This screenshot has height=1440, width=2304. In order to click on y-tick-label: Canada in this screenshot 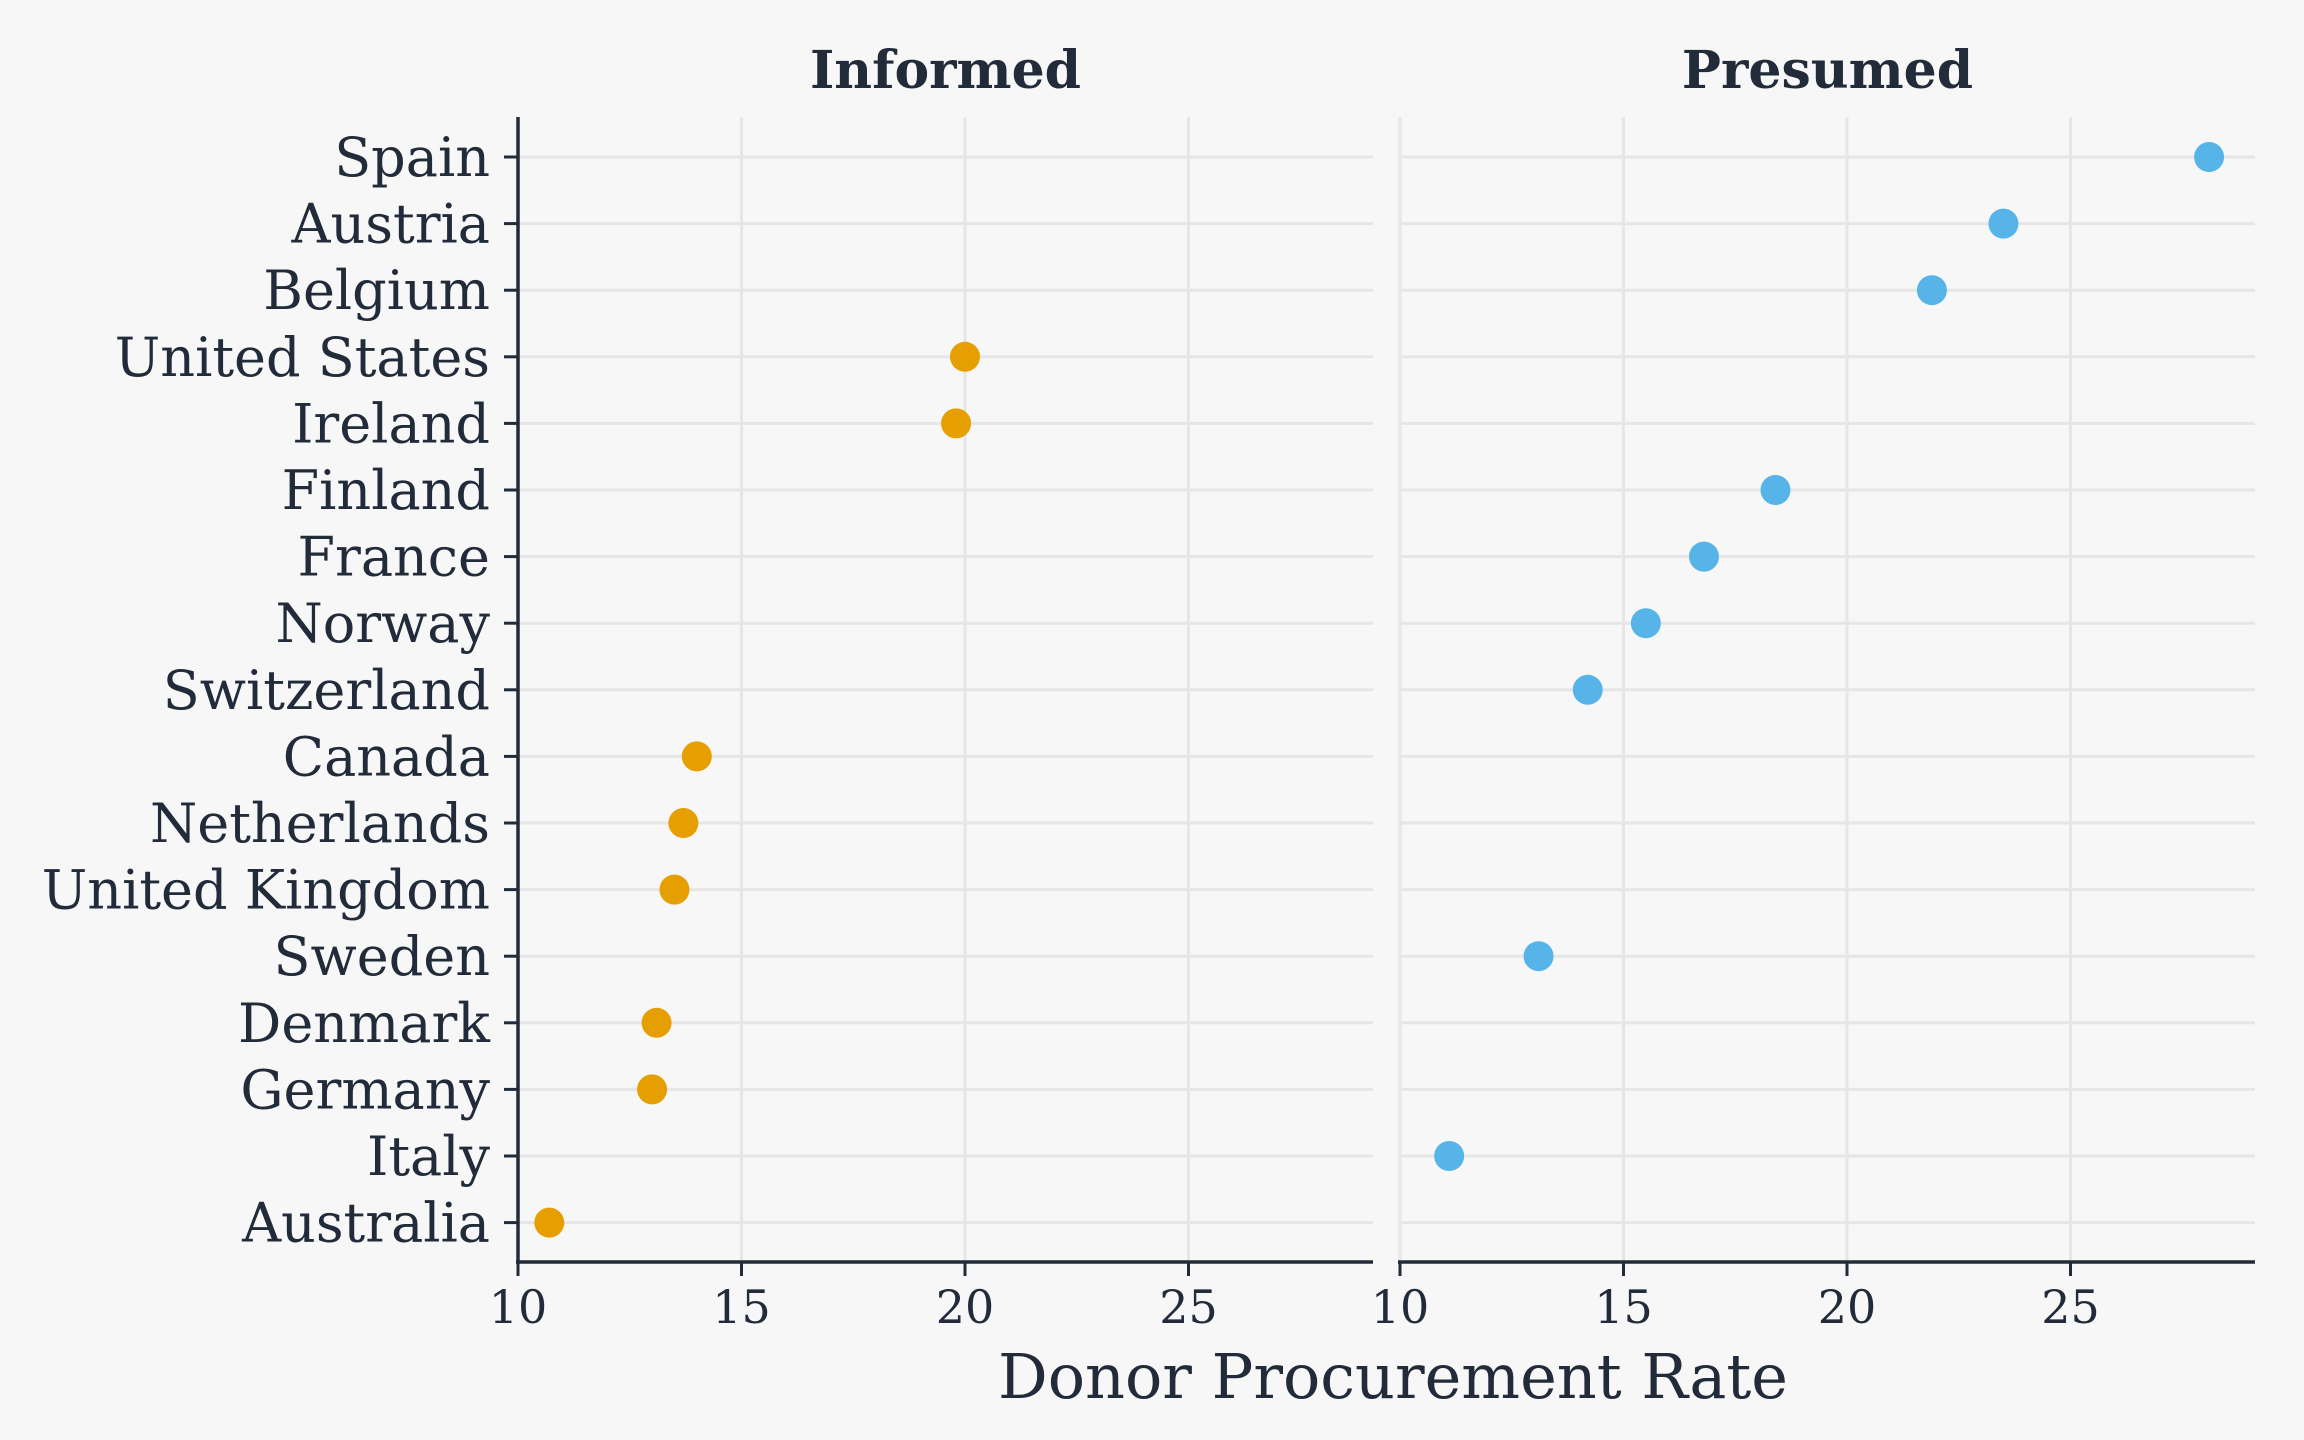, I will do `click(386, 756)`.